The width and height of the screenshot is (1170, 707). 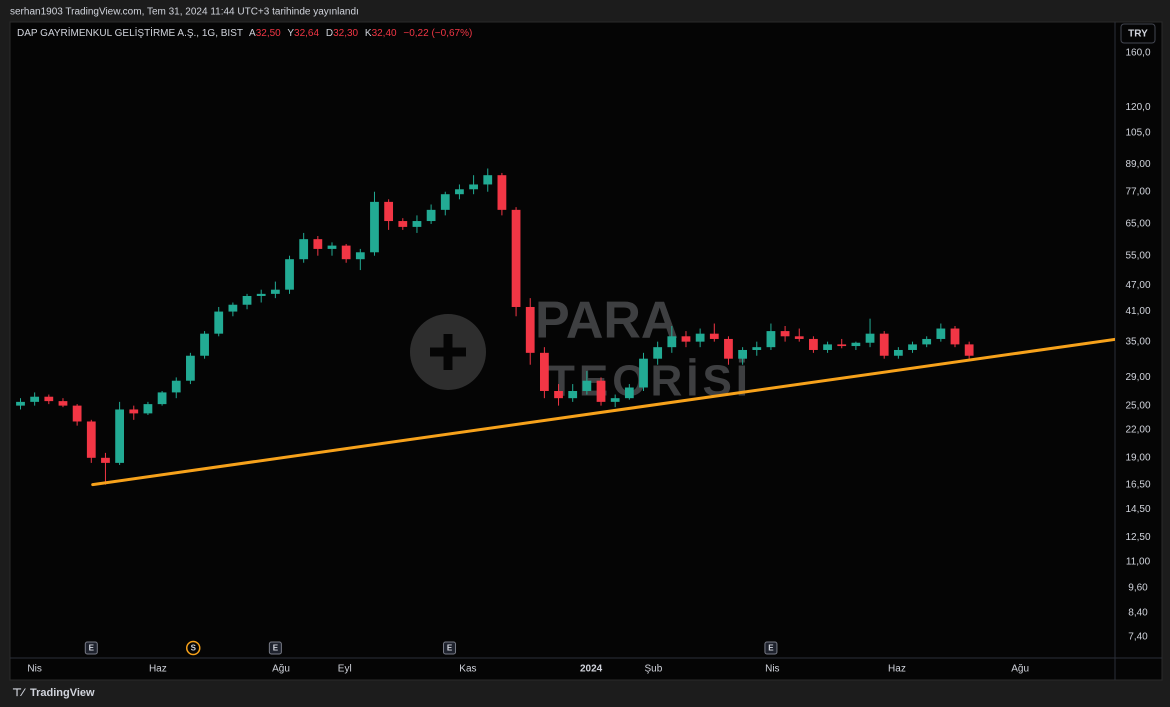 I want to click on watermark-logo-cross, so click(x=448, y=352).